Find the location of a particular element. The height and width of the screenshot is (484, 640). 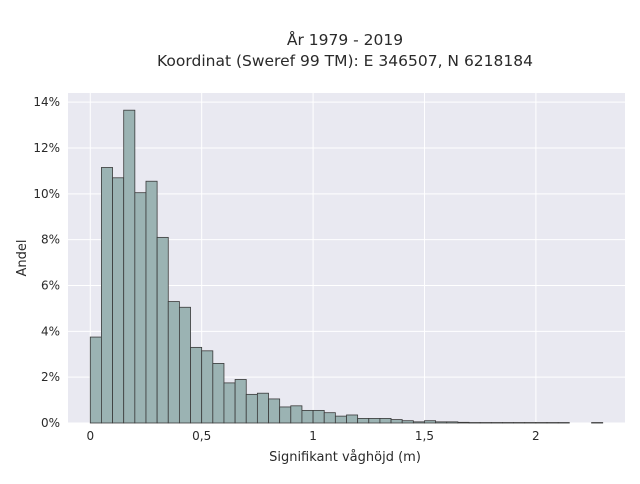

y-tick-label: 2% is located at coordinates (50, 377).